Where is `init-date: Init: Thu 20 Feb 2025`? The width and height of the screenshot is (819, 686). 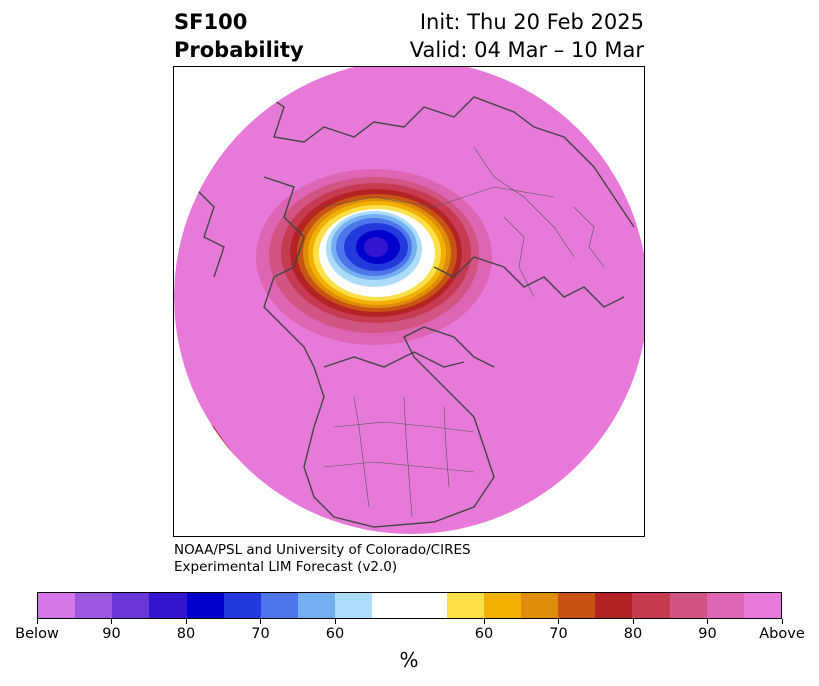 init-date: Init: Thu 20 Feb 2025 is located at coordinates (531, 22).